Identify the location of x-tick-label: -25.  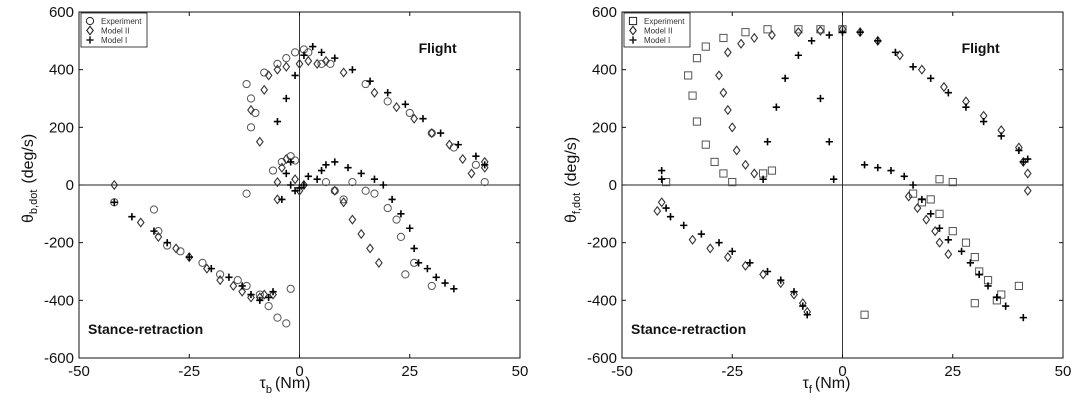
(732, 371).